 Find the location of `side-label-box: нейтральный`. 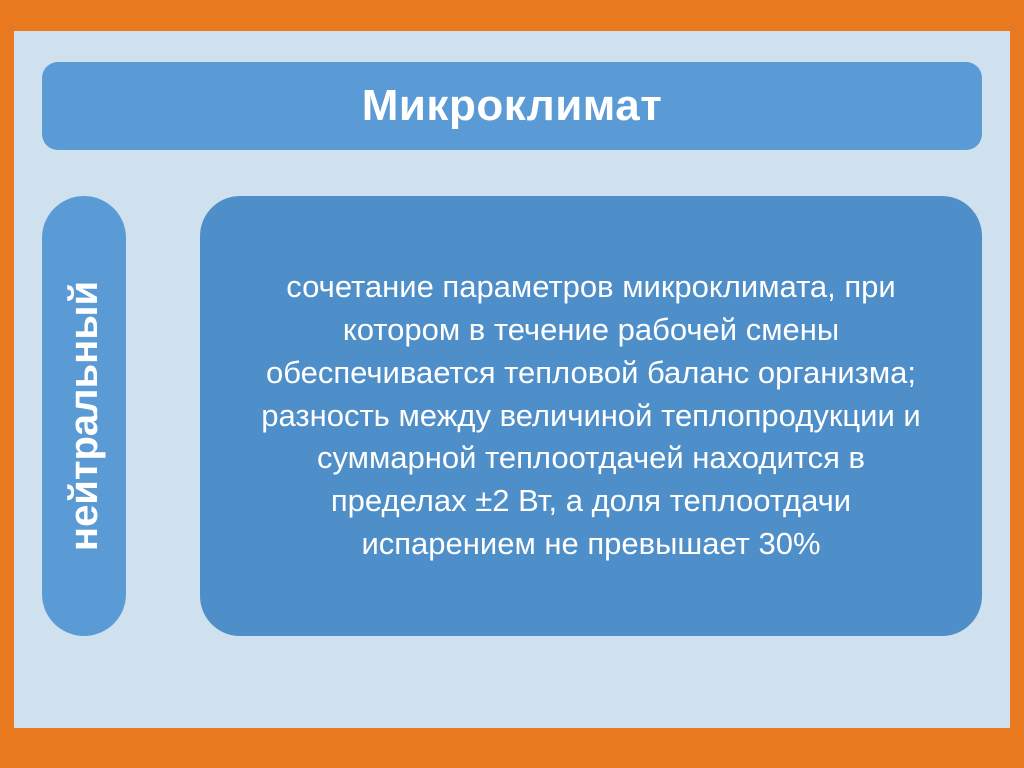

side-label-box: нейтральный is located at coordinates (84, 416).